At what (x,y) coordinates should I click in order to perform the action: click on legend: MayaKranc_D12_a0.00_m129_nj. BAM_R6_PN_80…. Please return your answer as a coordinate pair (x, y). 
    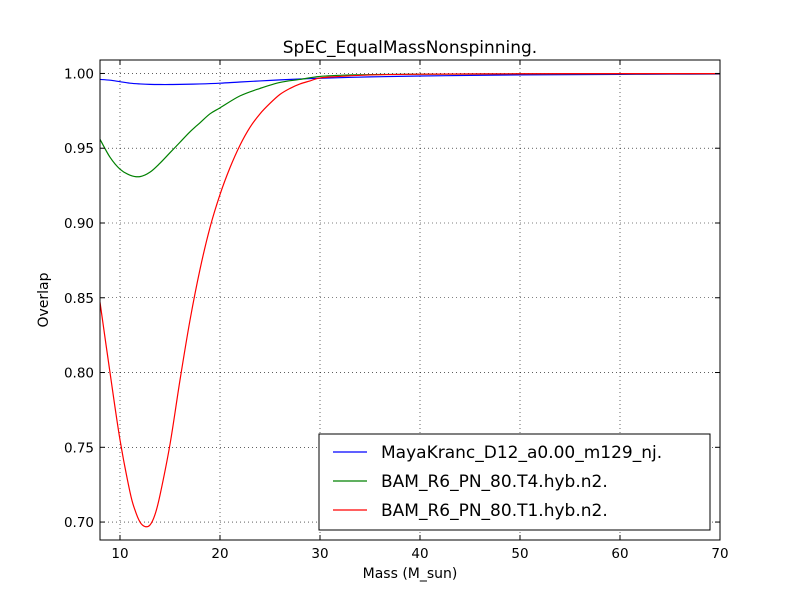
    Looking at the image, I should click on (514, 482).